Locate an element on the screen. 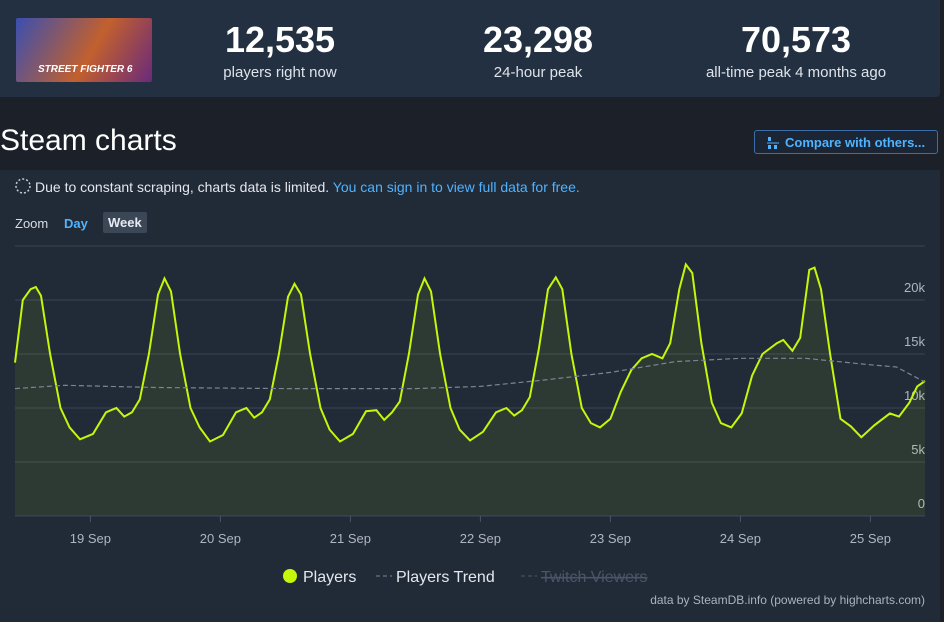 The width and height of the screenshot is (944, 622). legend-label: Players is located at coordinates (329, 577).